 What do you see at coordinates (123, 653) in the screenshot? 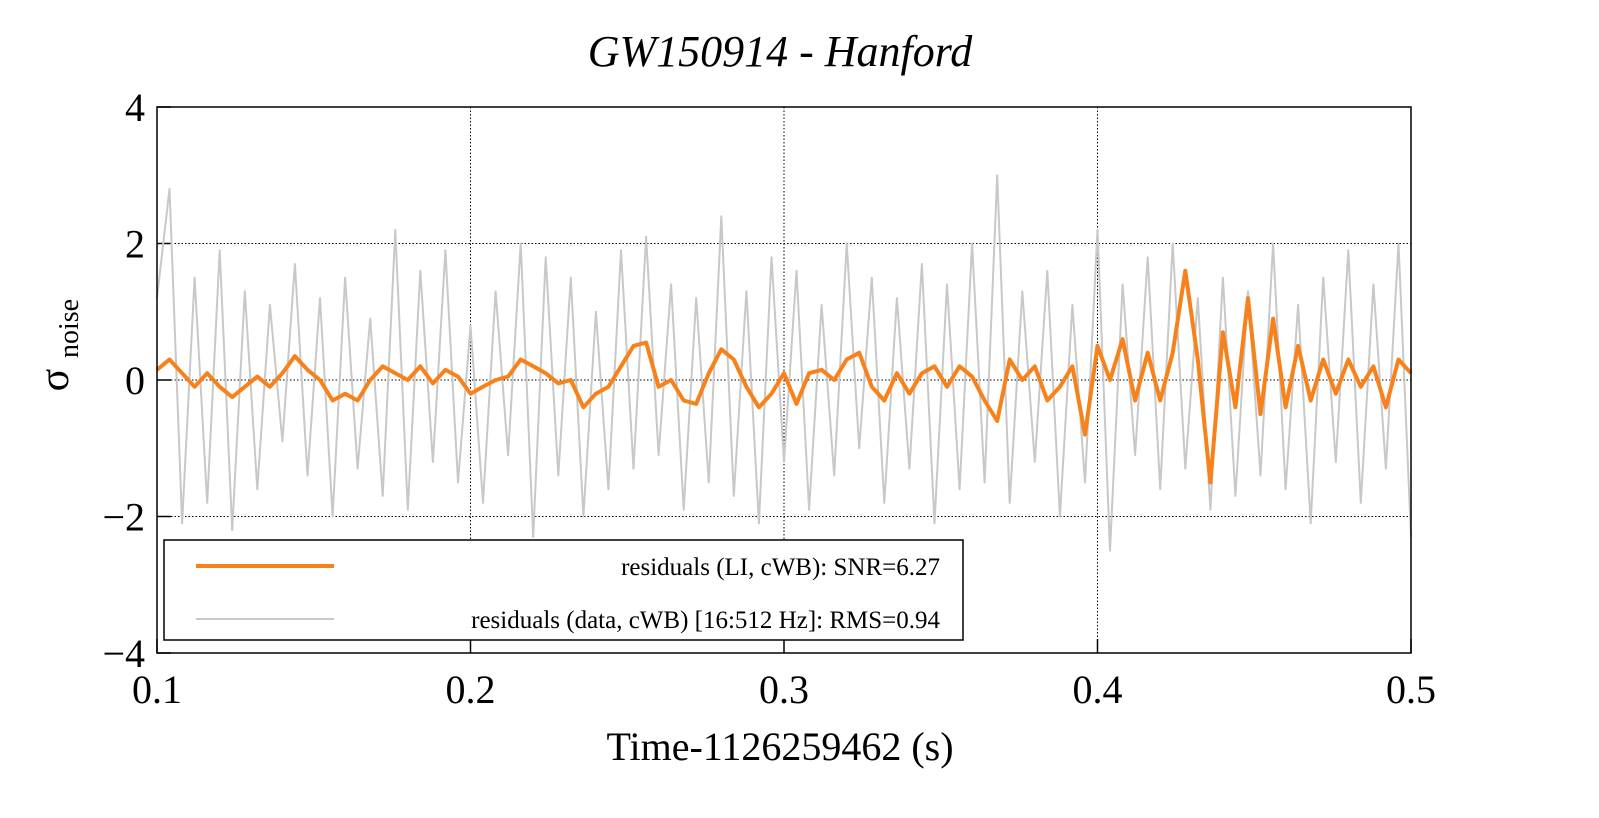
I see `y-tick-label: −4` at bounding box center [123, 653].